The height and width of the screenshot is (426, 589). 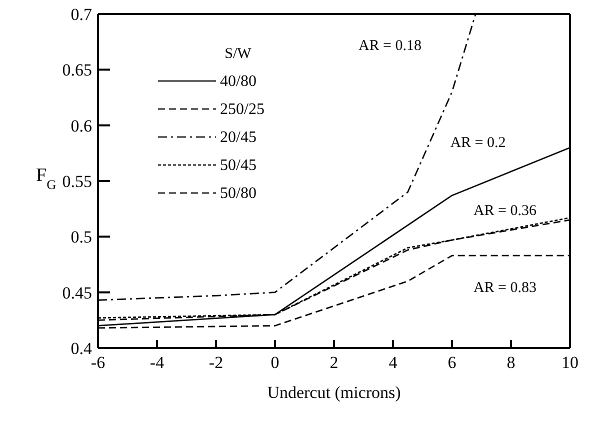 I want to click on x-tick-label: -4, so click(x=157, y=362).